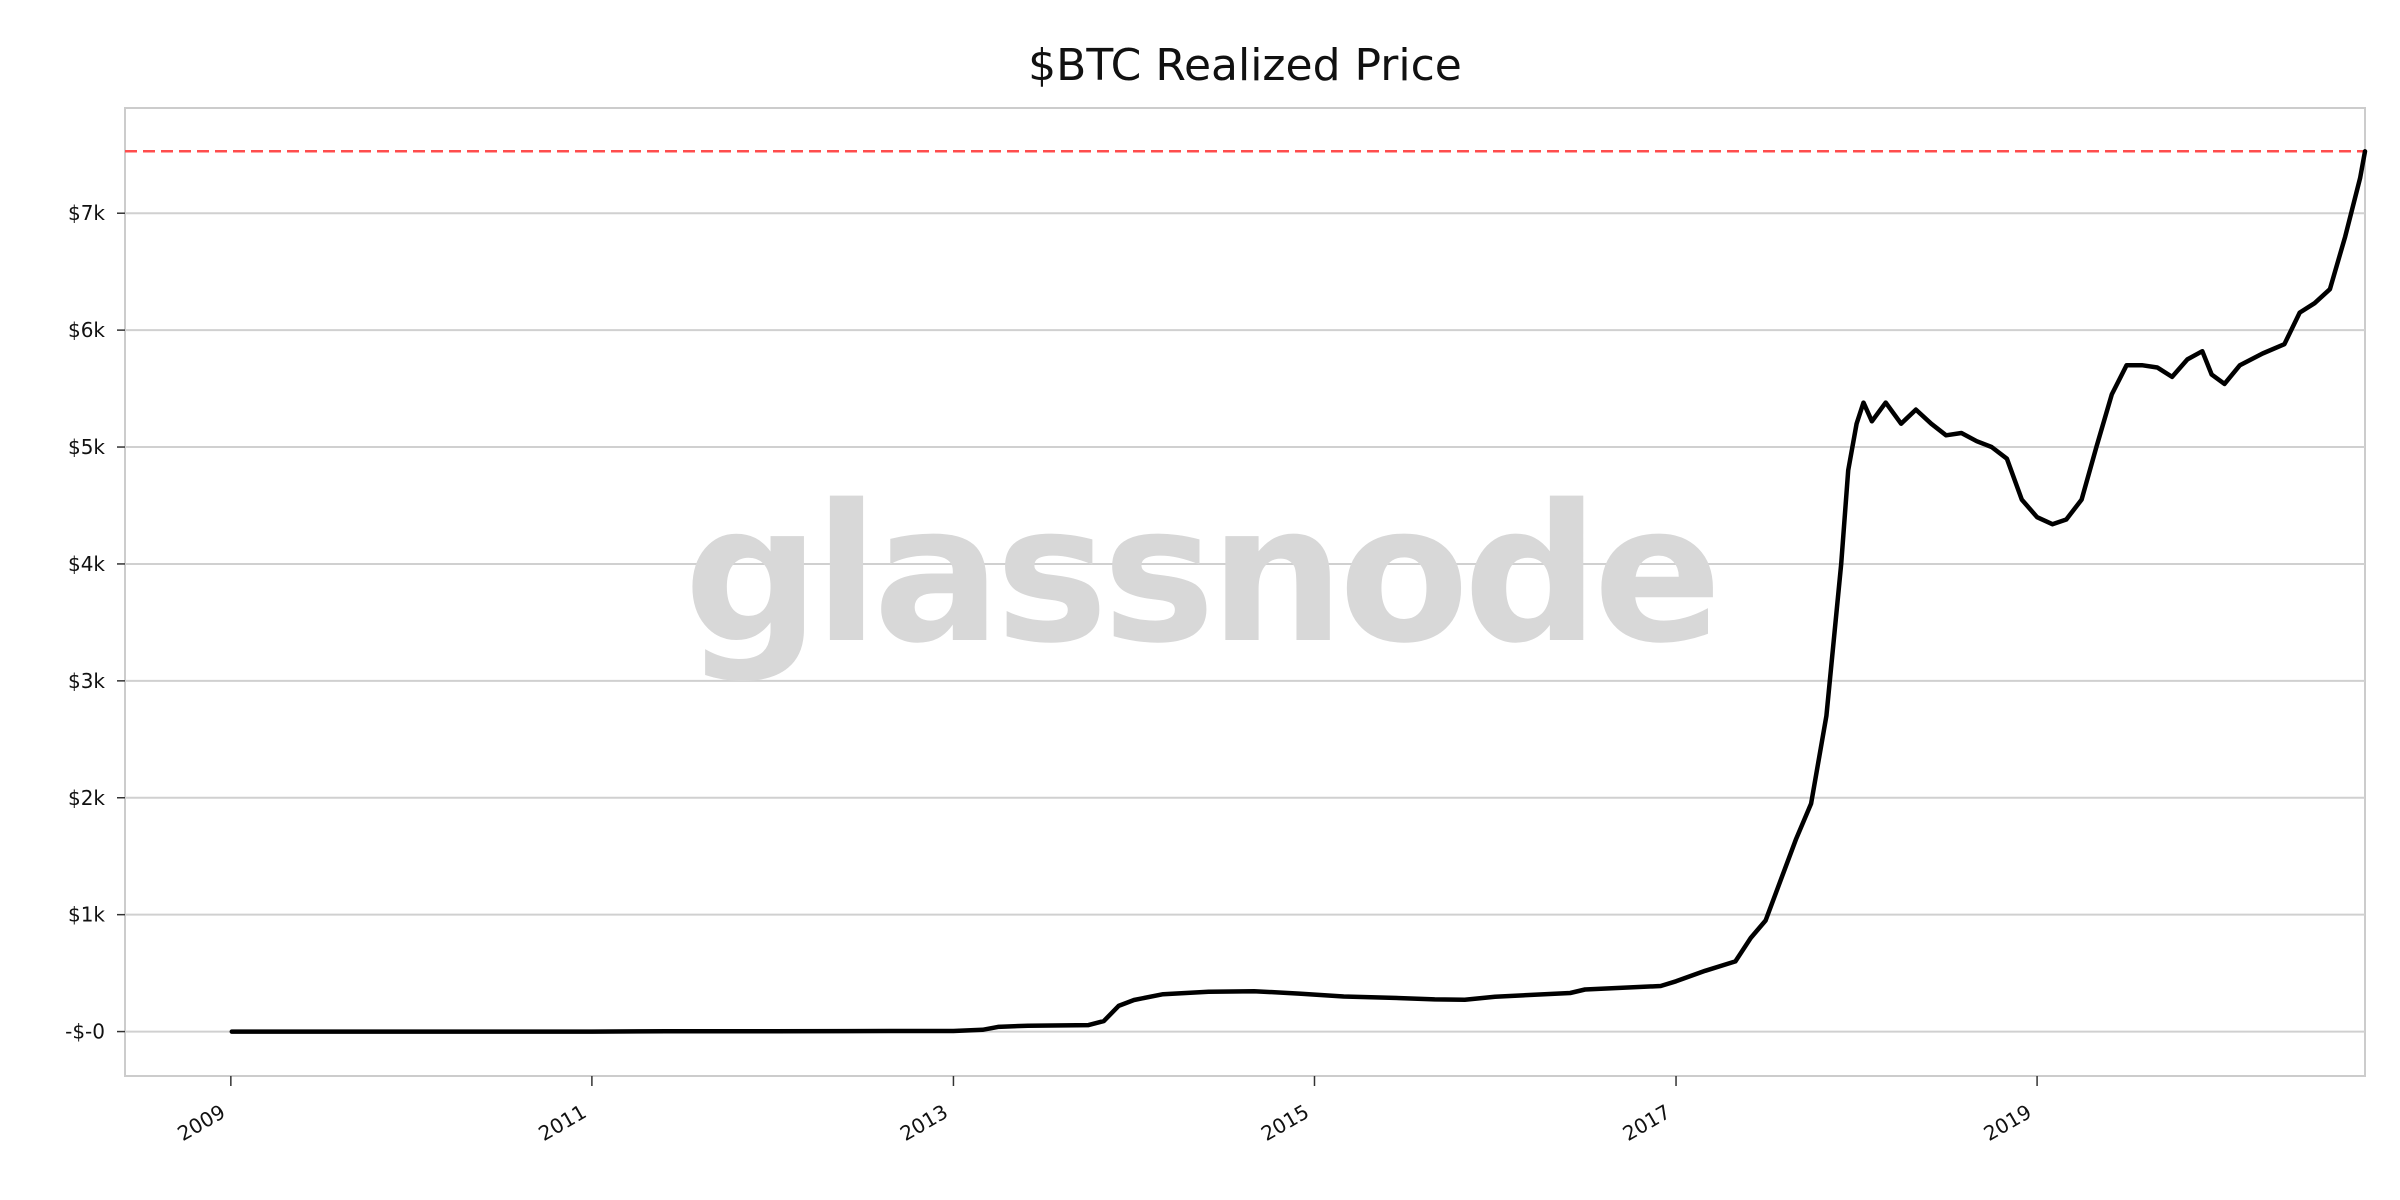  I want to click on x-tick-label: 2017, so click(1646, 1123).